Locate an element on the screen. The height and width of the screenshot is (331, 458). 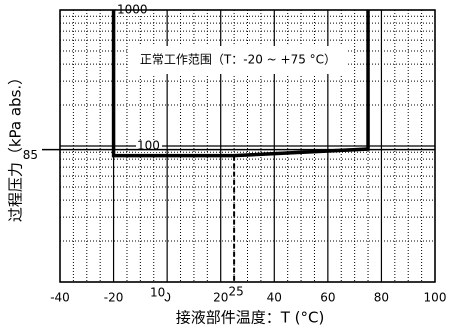
label-bg is located at coordinates (158, 293).